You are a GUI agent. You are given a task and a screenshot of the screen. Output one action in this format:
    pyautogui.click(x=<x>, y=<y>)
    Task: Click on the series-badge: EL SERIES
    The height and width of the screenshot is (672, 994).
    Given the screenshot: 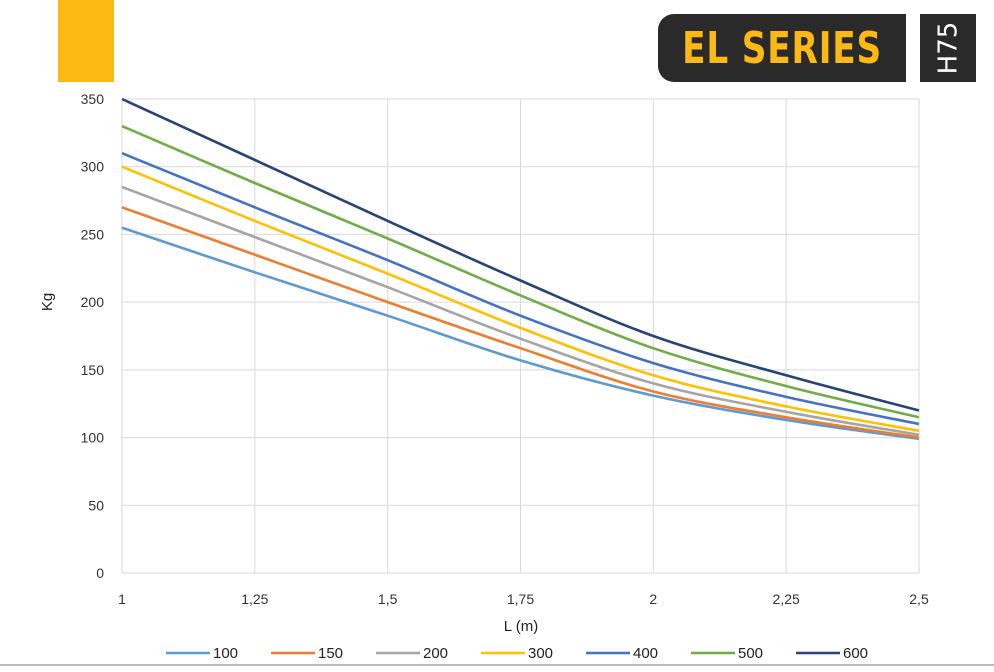 What is the action you would take?
    pyautogui.click(x=782, y=48)
    